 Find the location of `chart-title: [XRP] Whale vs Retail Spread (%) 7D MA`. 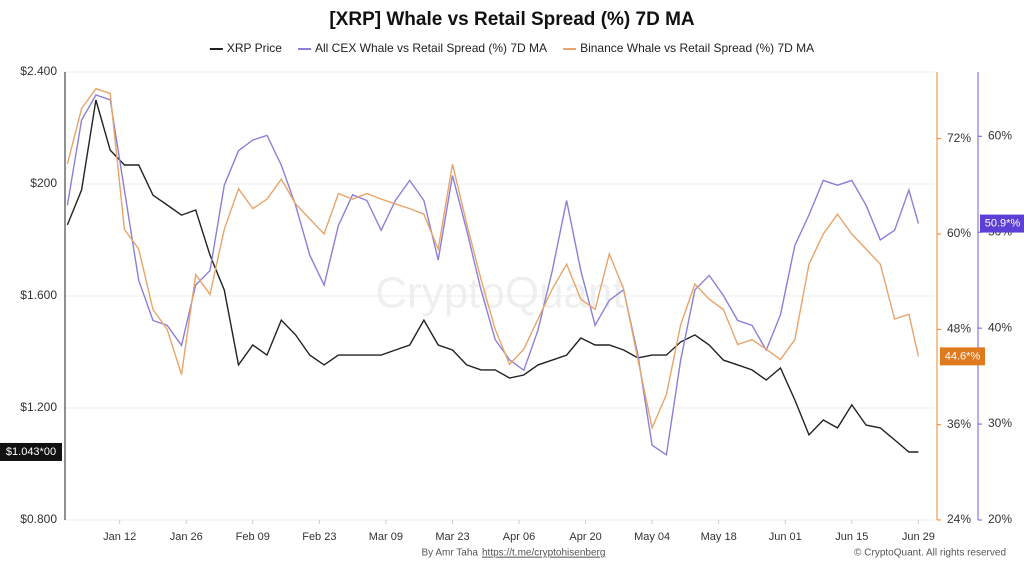

chart-title: [XRP] Whale vs Retail Spread (%) 7D MA is located at coordinates (512, 19).